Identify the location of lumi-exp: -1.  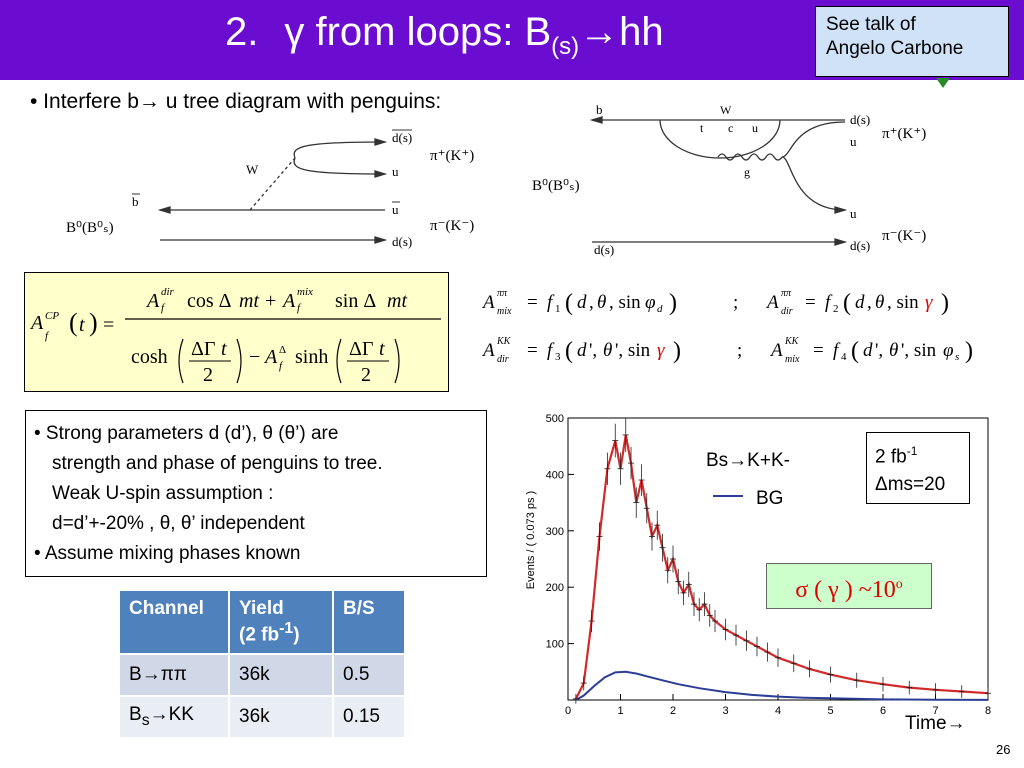
(912, 451).